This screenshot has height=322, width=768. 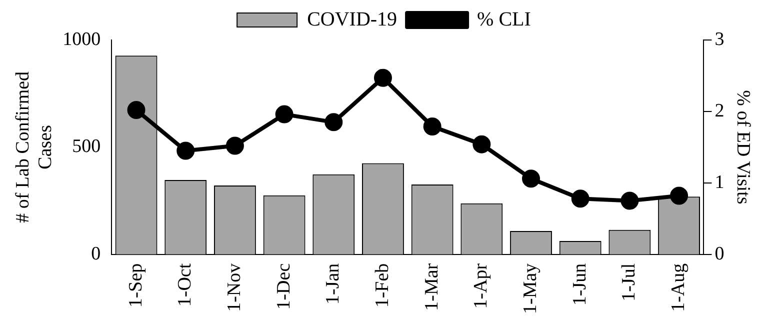 I want to click on x-tick-label: 1-Nov, so click(x=234, y=287).